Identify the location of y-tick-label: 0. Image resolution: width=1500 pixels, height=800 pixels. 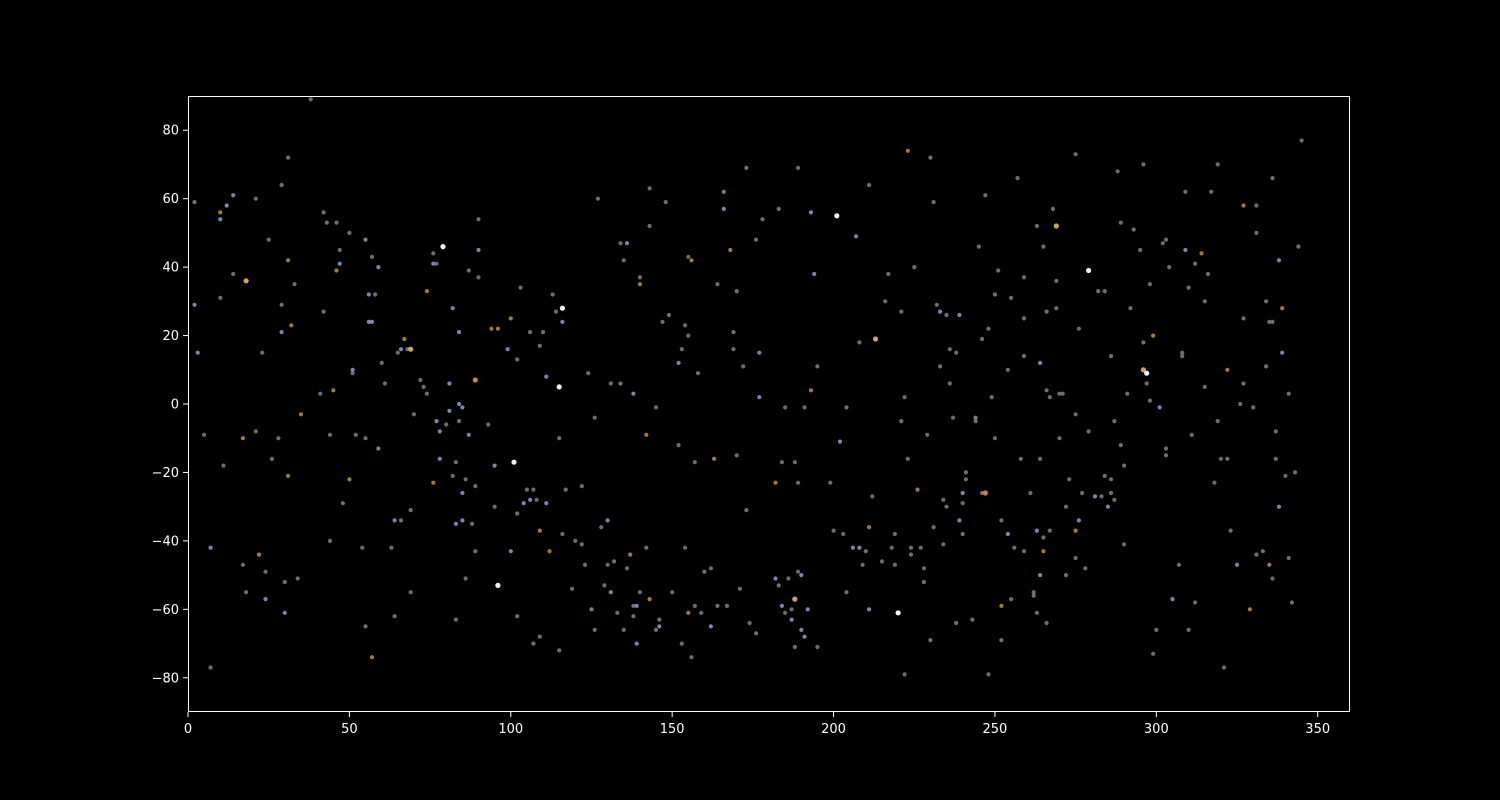
(175, 405).